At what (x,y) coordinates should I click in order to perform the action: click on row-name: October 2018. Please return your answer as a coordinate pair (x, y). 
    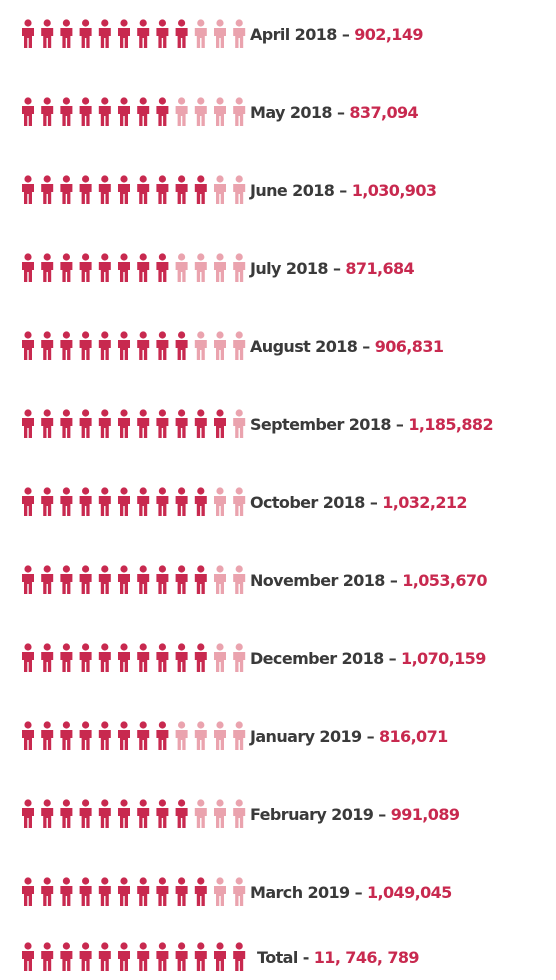
    Looking at the image, I should click on (307, 502).